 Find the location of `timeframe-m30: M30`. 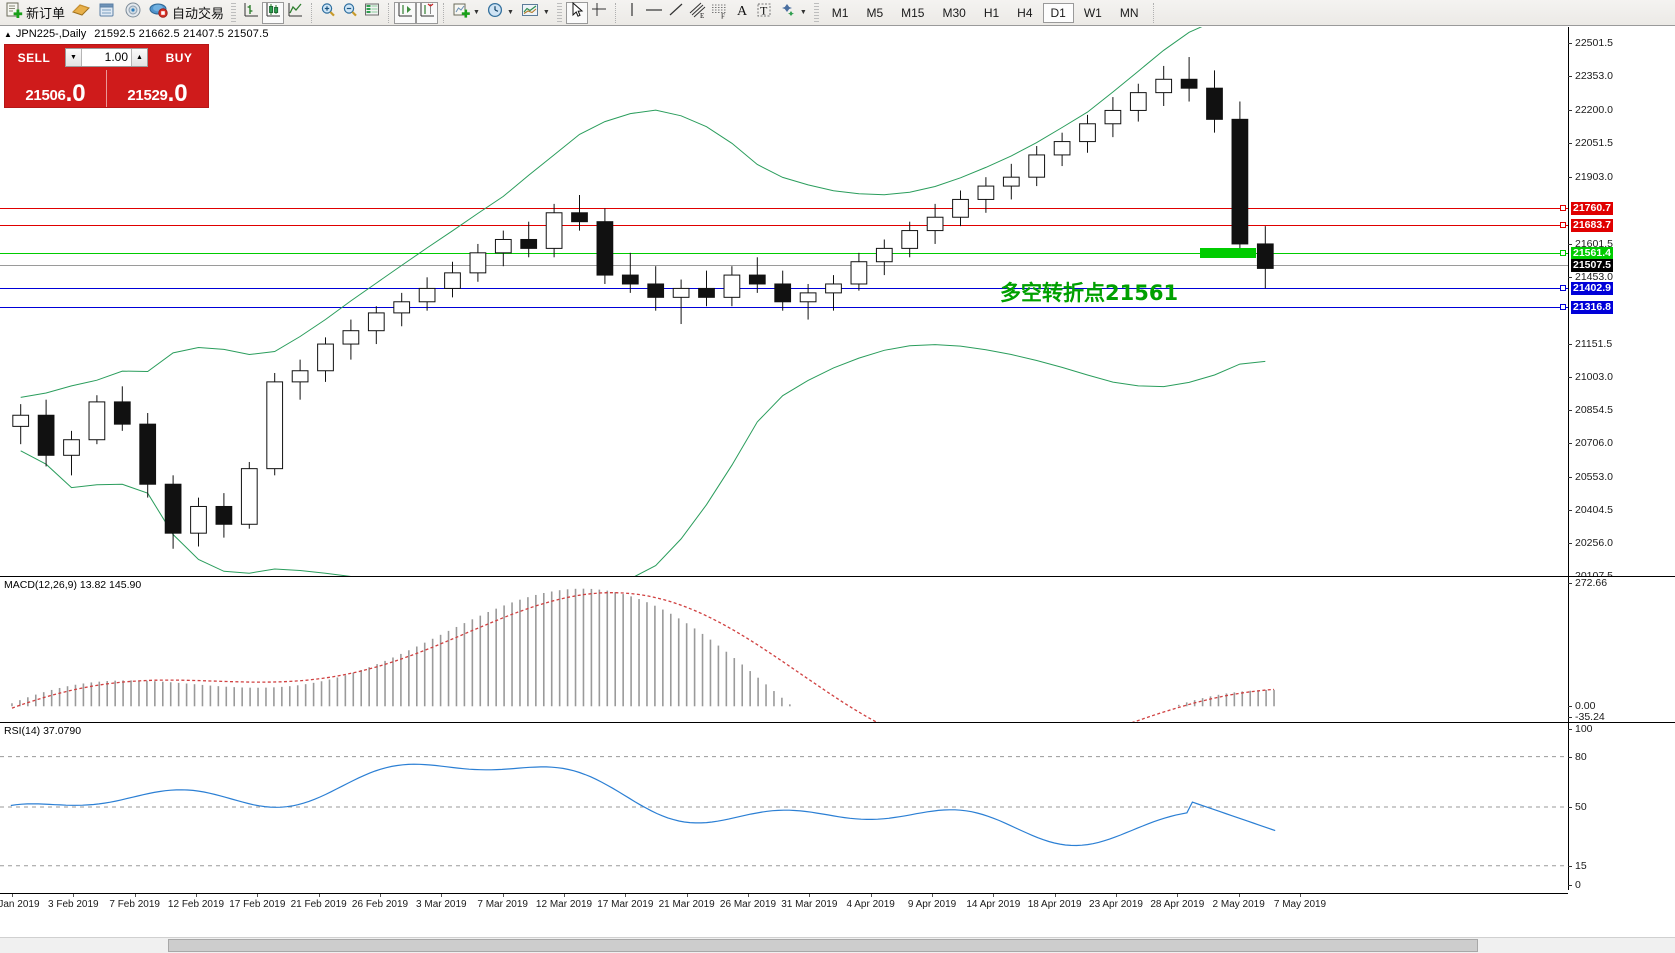

timeframe-m30: M30 is located at coordinates (954, 12).